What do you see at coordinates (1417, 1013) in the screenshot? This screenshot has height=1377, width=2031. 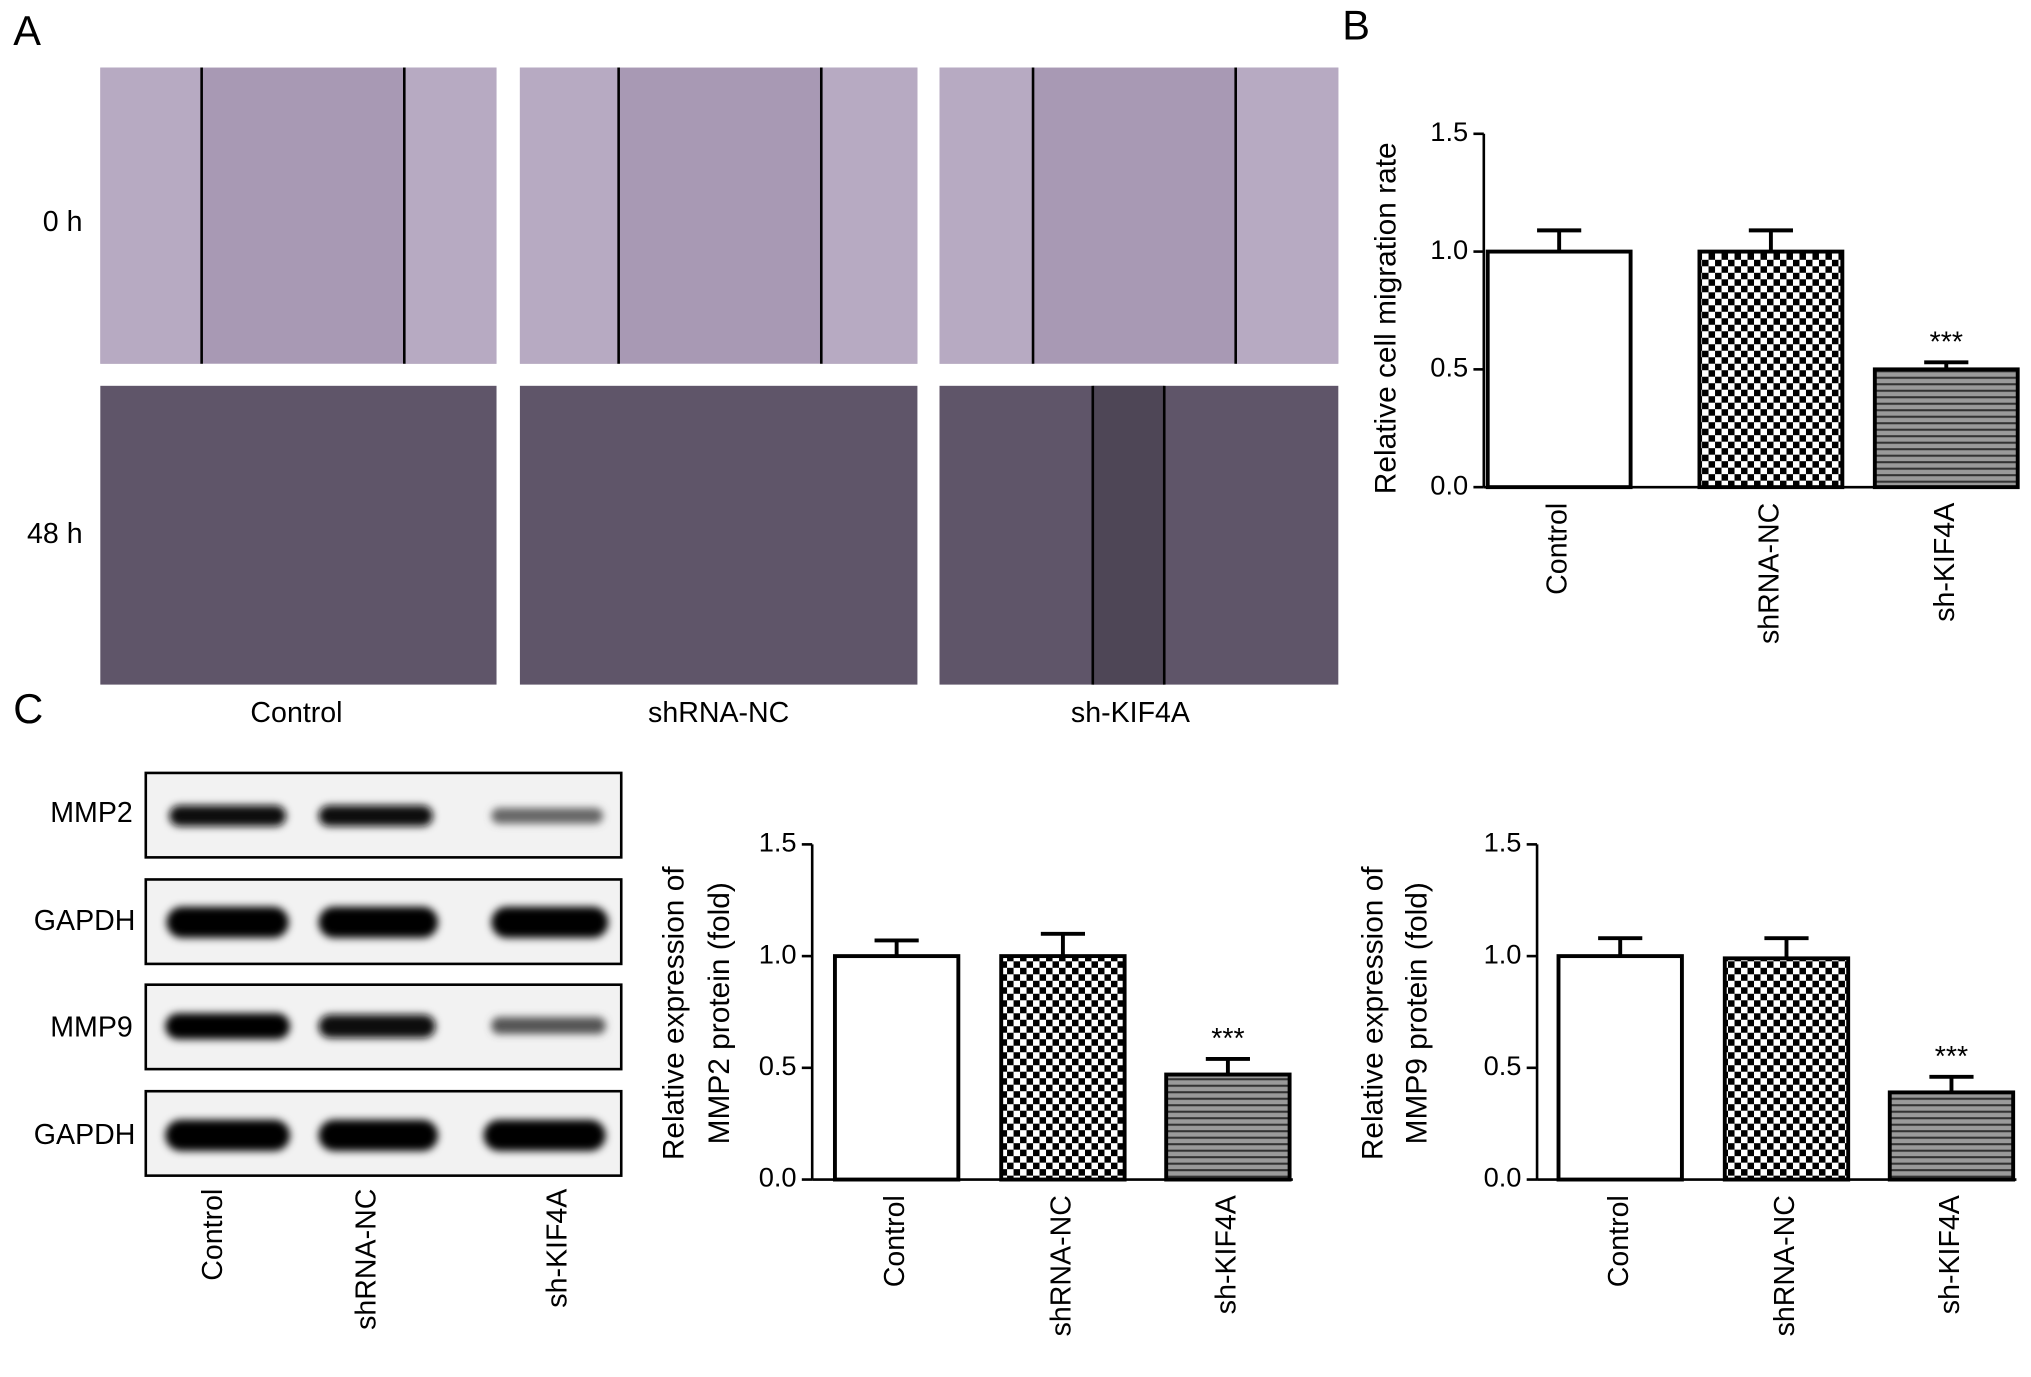 I see `y-axis-label: MMP9 protein (fold)` at bounding box center [1417, 1013].